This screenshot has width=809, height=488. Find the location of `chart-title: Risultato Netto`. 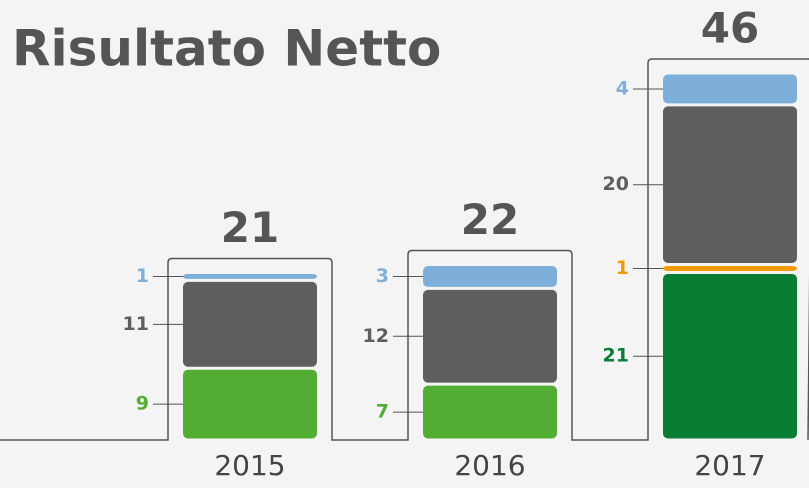

chart-title: Risultato Netto is located at coordinates (226, 49).